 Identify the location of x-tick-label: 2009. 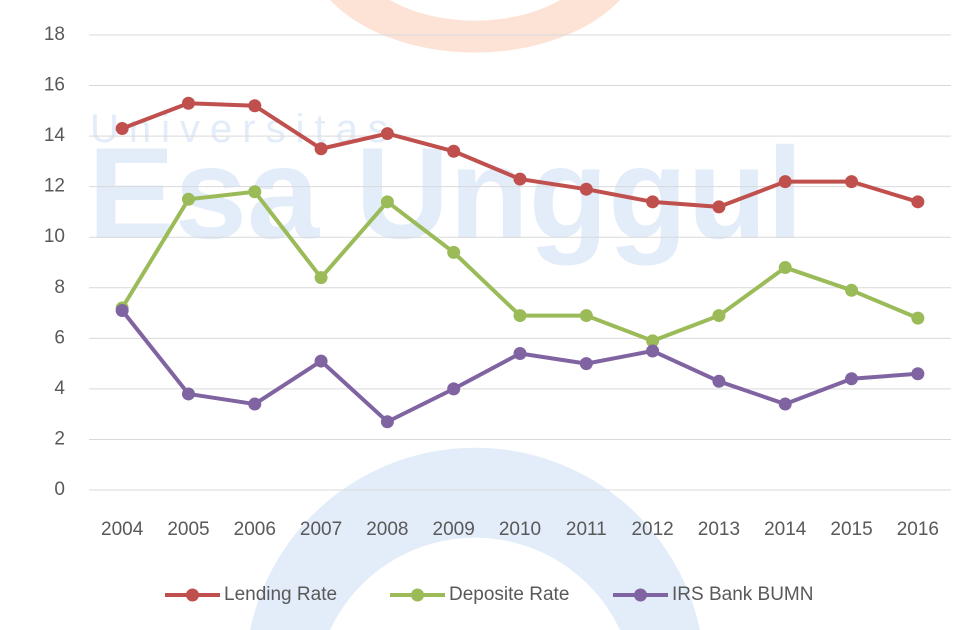
(454, 529).